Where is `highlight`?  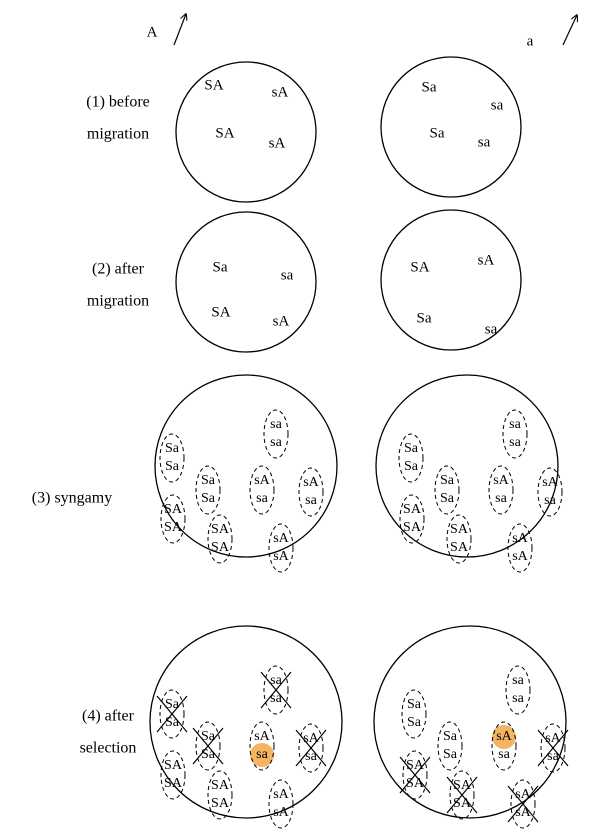 highlight is located at coordinates (504, 737).